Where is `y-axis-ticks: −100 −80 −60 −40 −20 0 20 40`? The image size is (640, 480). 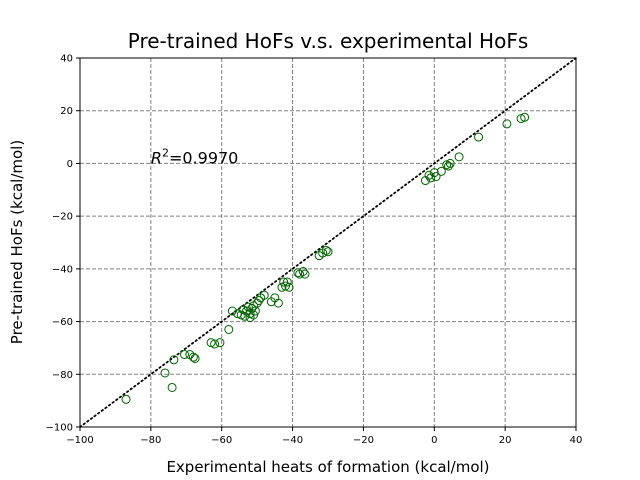 y-axis-ticks: −100 −80 −60 −40 −20 0 20 40 is located at coordinates (63, 244).